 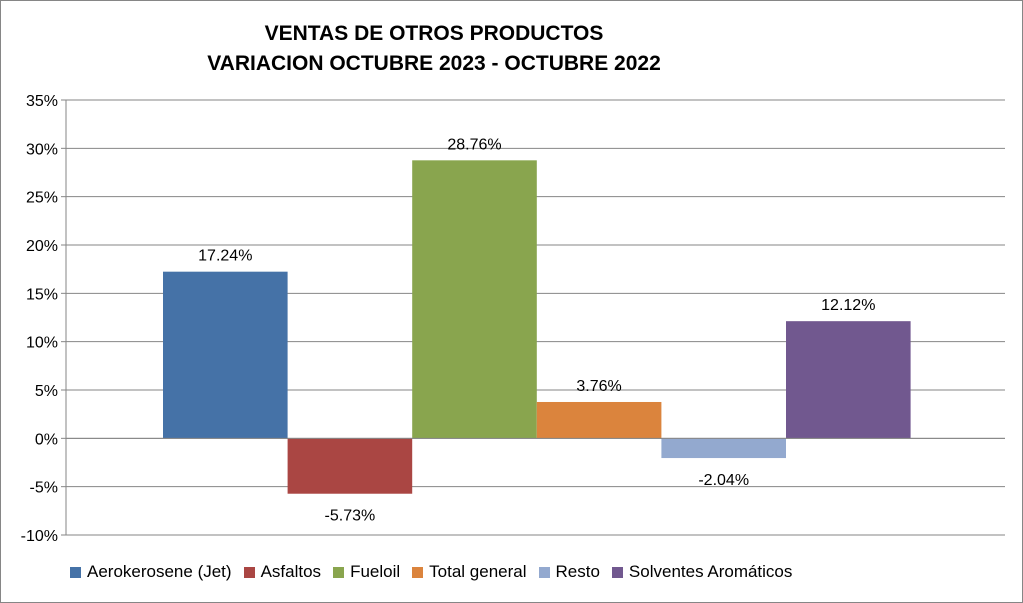 I want to click on bar-aerokerosene-jet-, so click(x=225, y=355).